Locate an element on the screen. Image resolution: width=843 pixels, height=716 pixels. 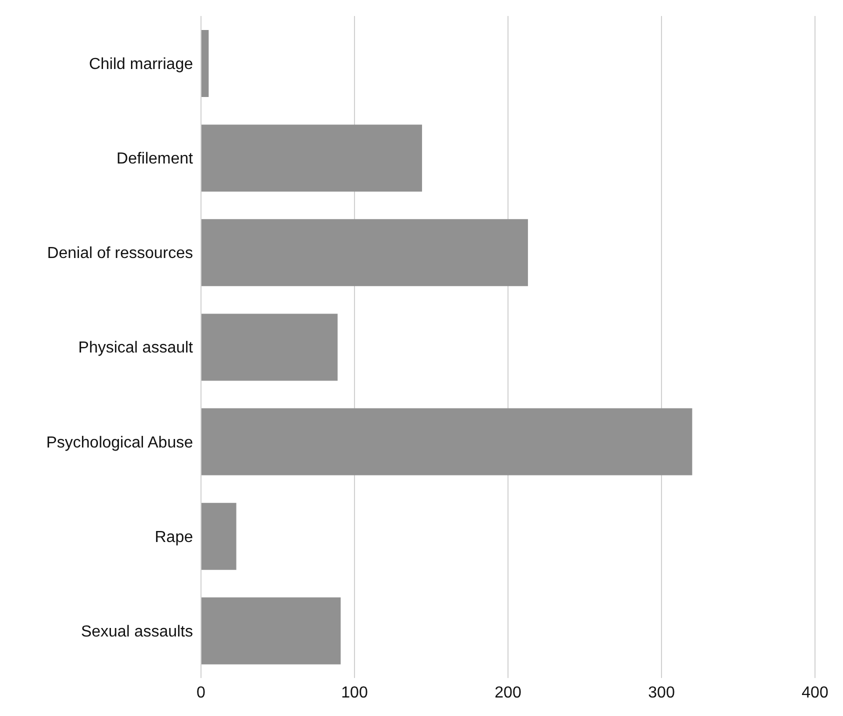
x-tick-label: 0 is located at coordinates (201, 693).